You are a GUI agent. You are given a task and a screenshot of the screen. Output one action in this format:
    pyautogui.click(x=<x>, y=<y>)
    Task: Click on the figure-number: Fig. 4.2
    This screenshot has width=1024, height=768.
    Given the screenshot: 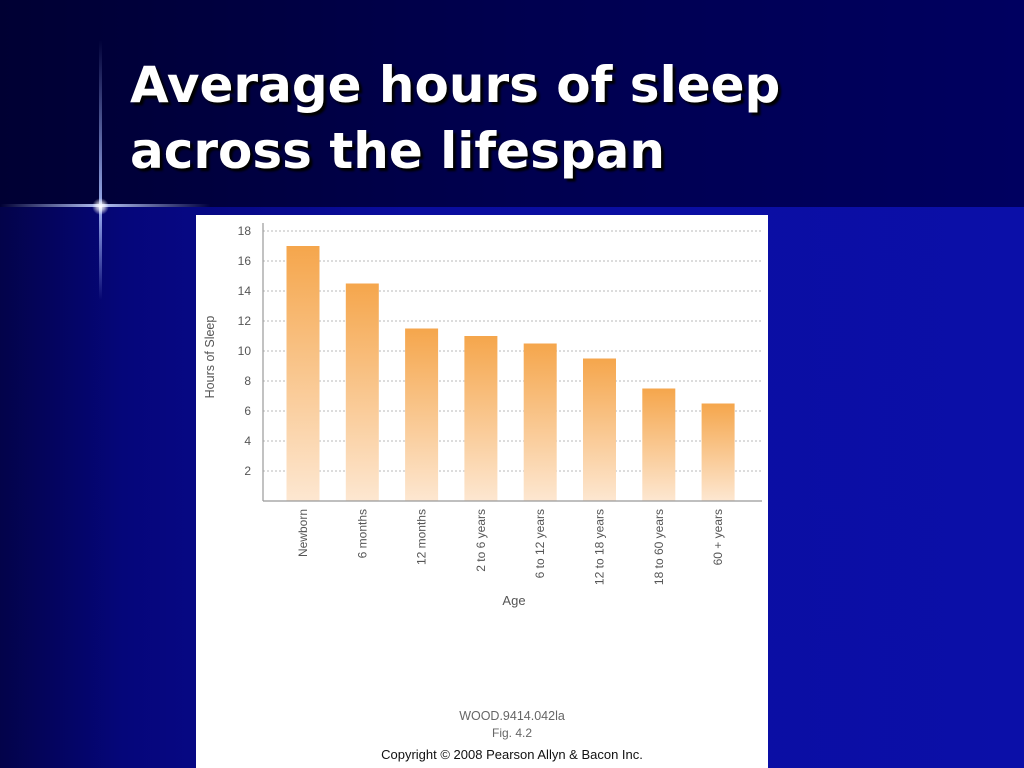 What is the action you would take?
    pyautogui.click(x=512, y=733)
    